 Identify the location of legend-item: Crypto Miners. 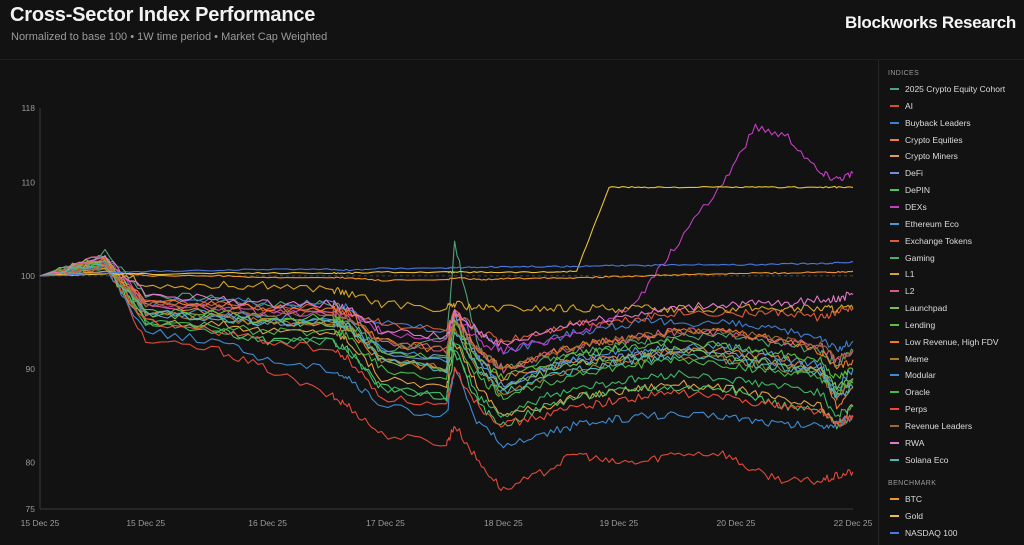
(924, 156).